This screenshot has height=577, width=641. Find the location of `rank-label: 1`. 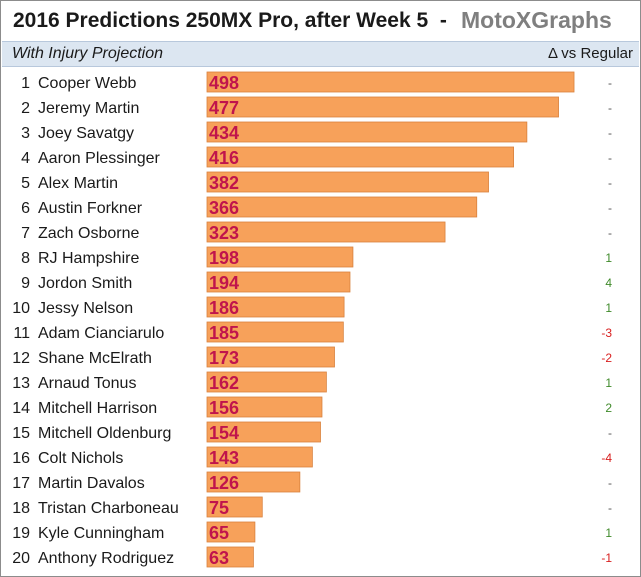

rank-label: 1 is located at coordinates (25, 83).